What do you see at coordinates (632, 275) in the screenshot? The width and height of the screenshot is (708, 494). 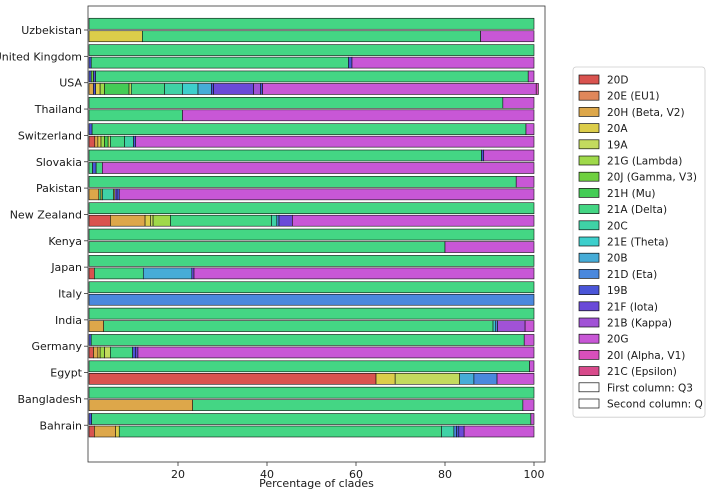 I see `legend-entry-label: 21D (Eta)` at bounding box center [632, 275].